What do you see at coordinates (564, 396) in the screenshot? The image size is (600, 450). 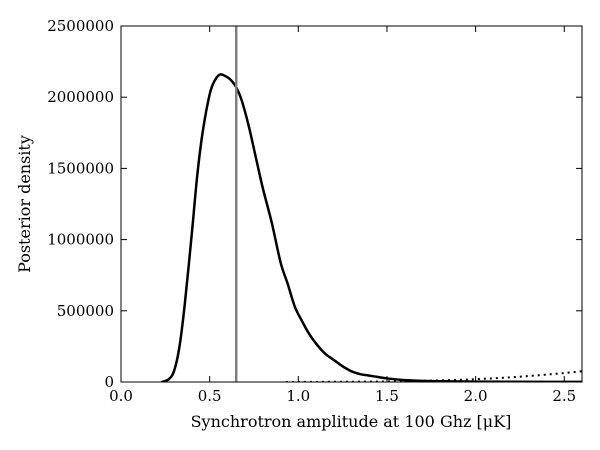 I see `x-tick-label: 2.5` at bounding box center [564, 396].